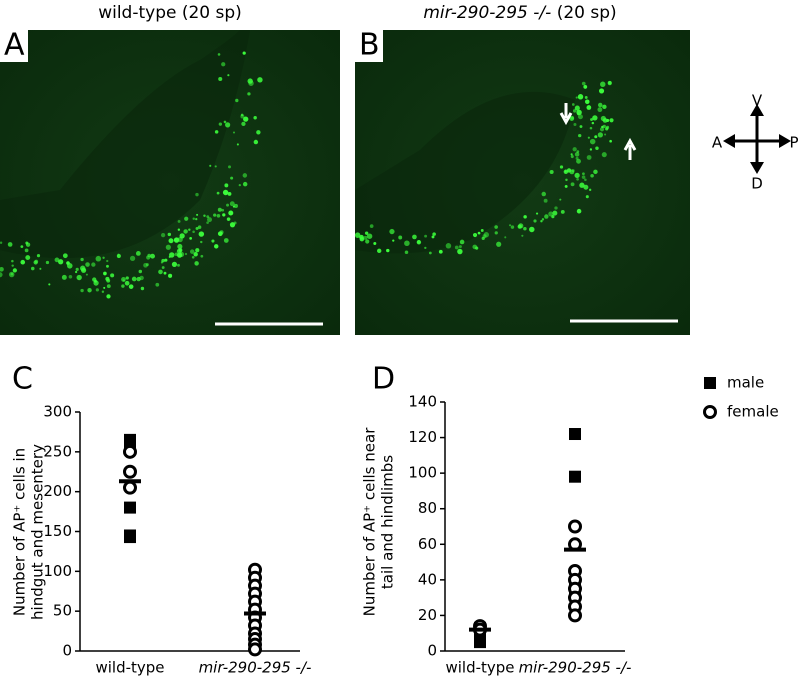 This screenshot has height=685, width=800. Describe the element at coordinates (519, 13) in the screenshot. I see `panel-title: mir-290-295 -/- (20 sp)` at that location.